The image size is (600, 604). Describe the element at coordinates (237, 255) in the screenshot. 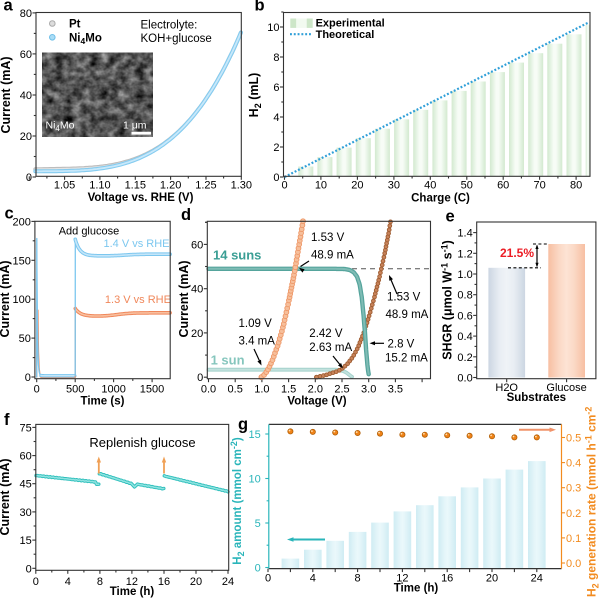

I see `svg-text: 14 suns` at that location.